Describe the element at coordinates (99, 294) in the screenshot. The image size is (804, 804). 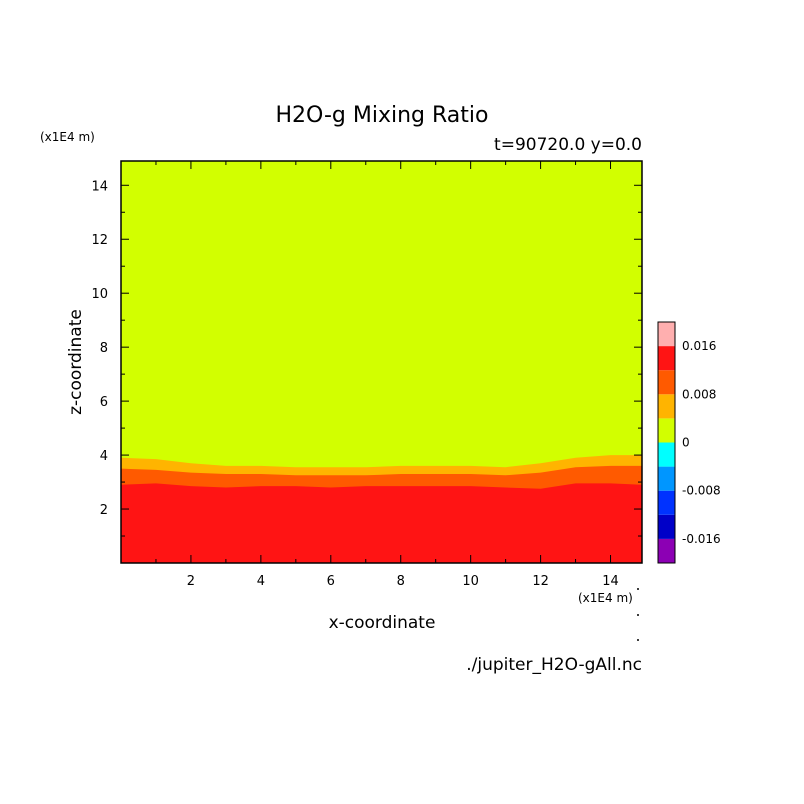
I see `y-tick-label: 10` at that location.